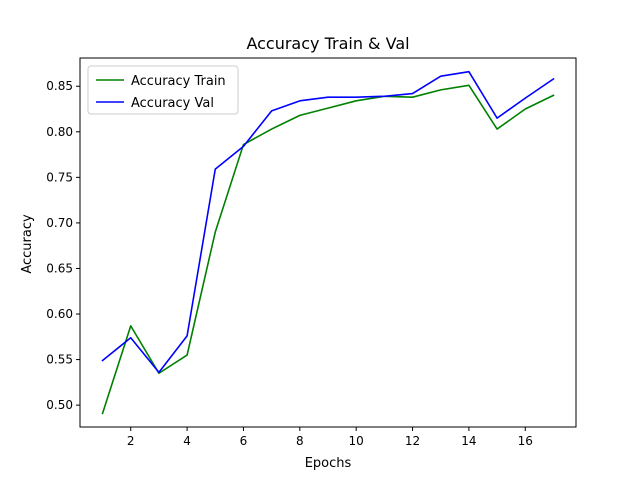 The width and height of the screenshot is (640, 480). I want to click on x-tick-label: 10, so click(356, 441).